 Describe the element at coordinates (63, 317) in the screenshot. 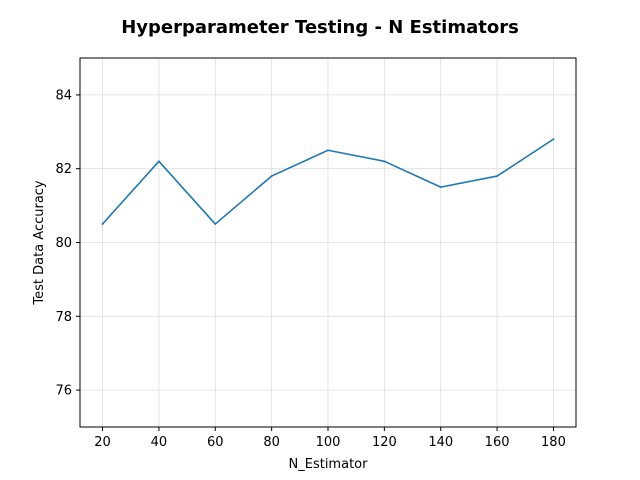

I see `y-tick-label: 78` at that location.